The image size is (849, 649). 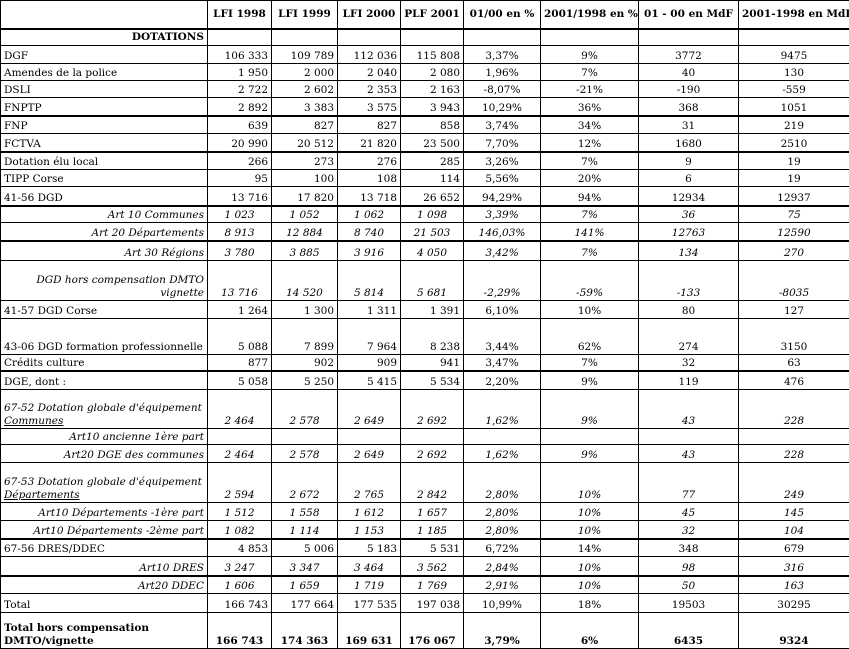 What do you see at coordinates (305, 585) in the screenshot?
I see `value-cell: 1 659` at bounding box center [305, 585].